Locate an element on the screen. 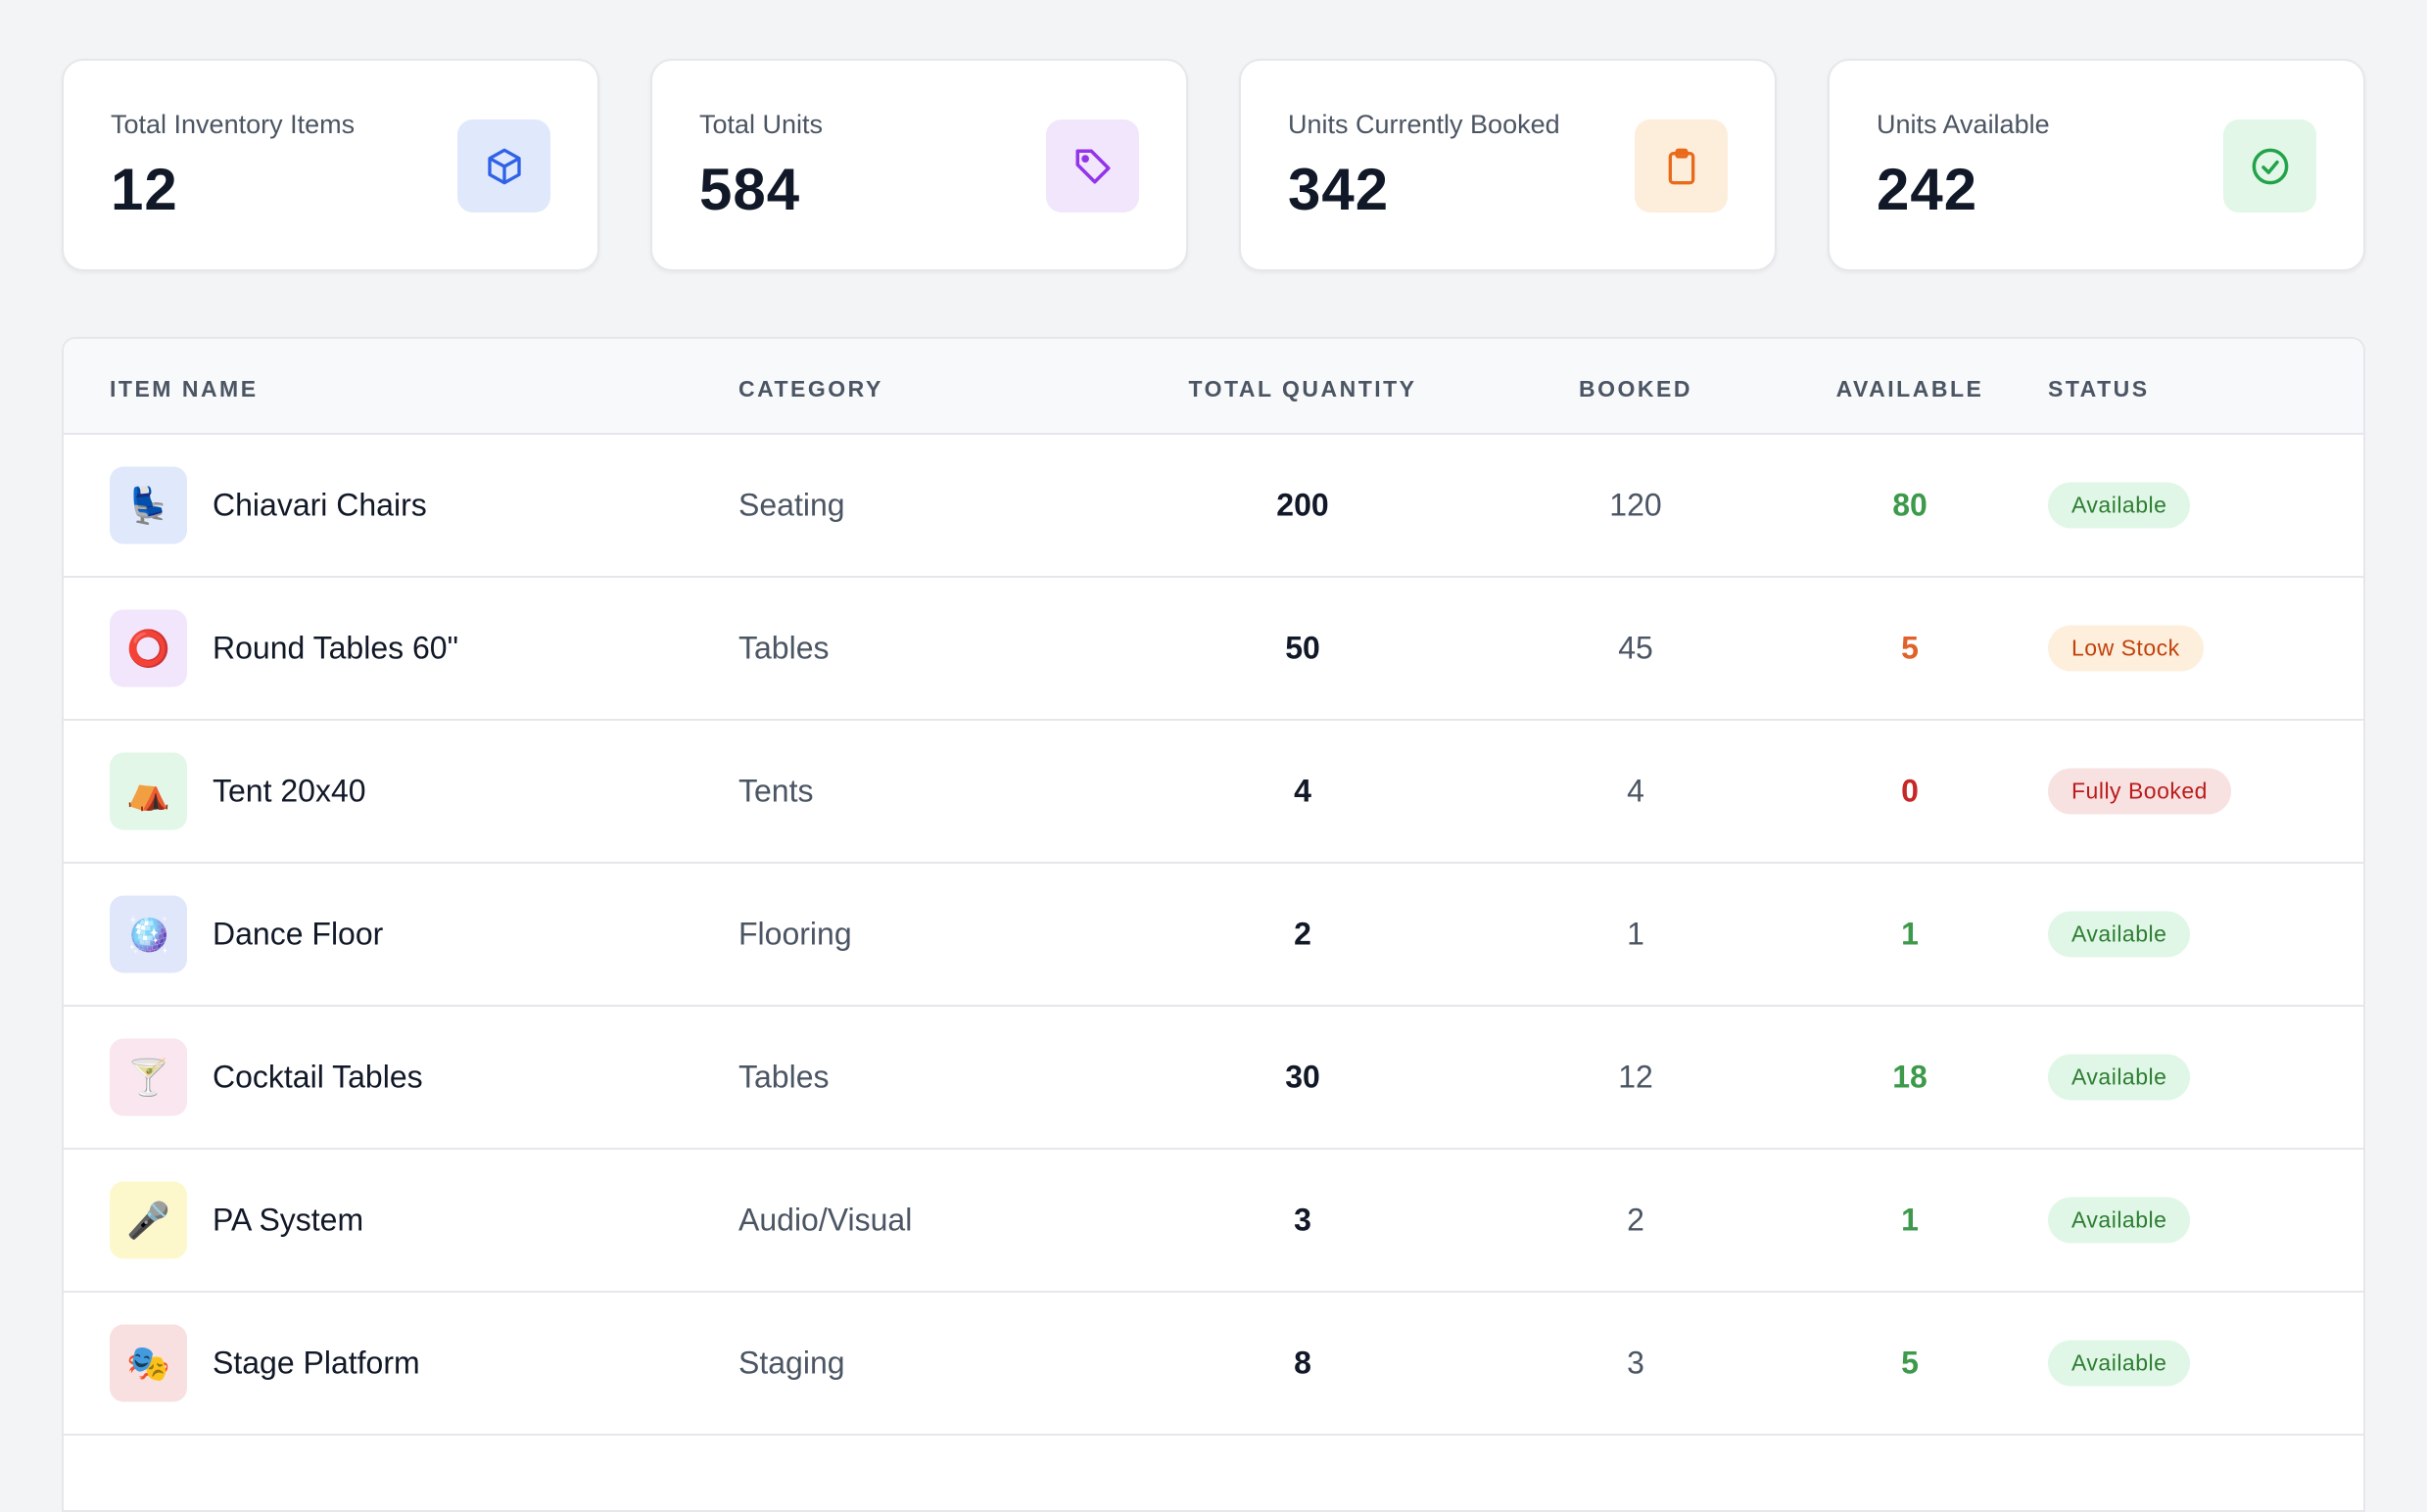  stat-value: 242 is located at coordinates (1927, 189).